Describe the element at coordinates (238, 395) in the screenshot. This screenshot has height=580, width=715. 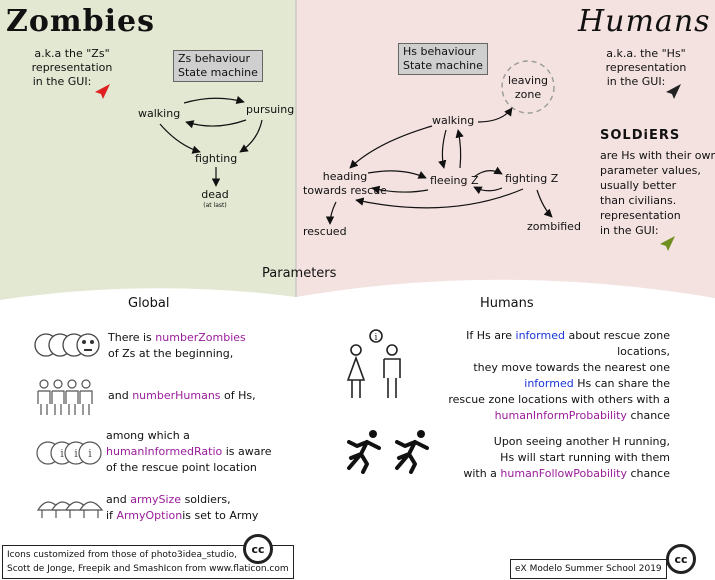
I see `text-fragment: of Hs,` at that location.